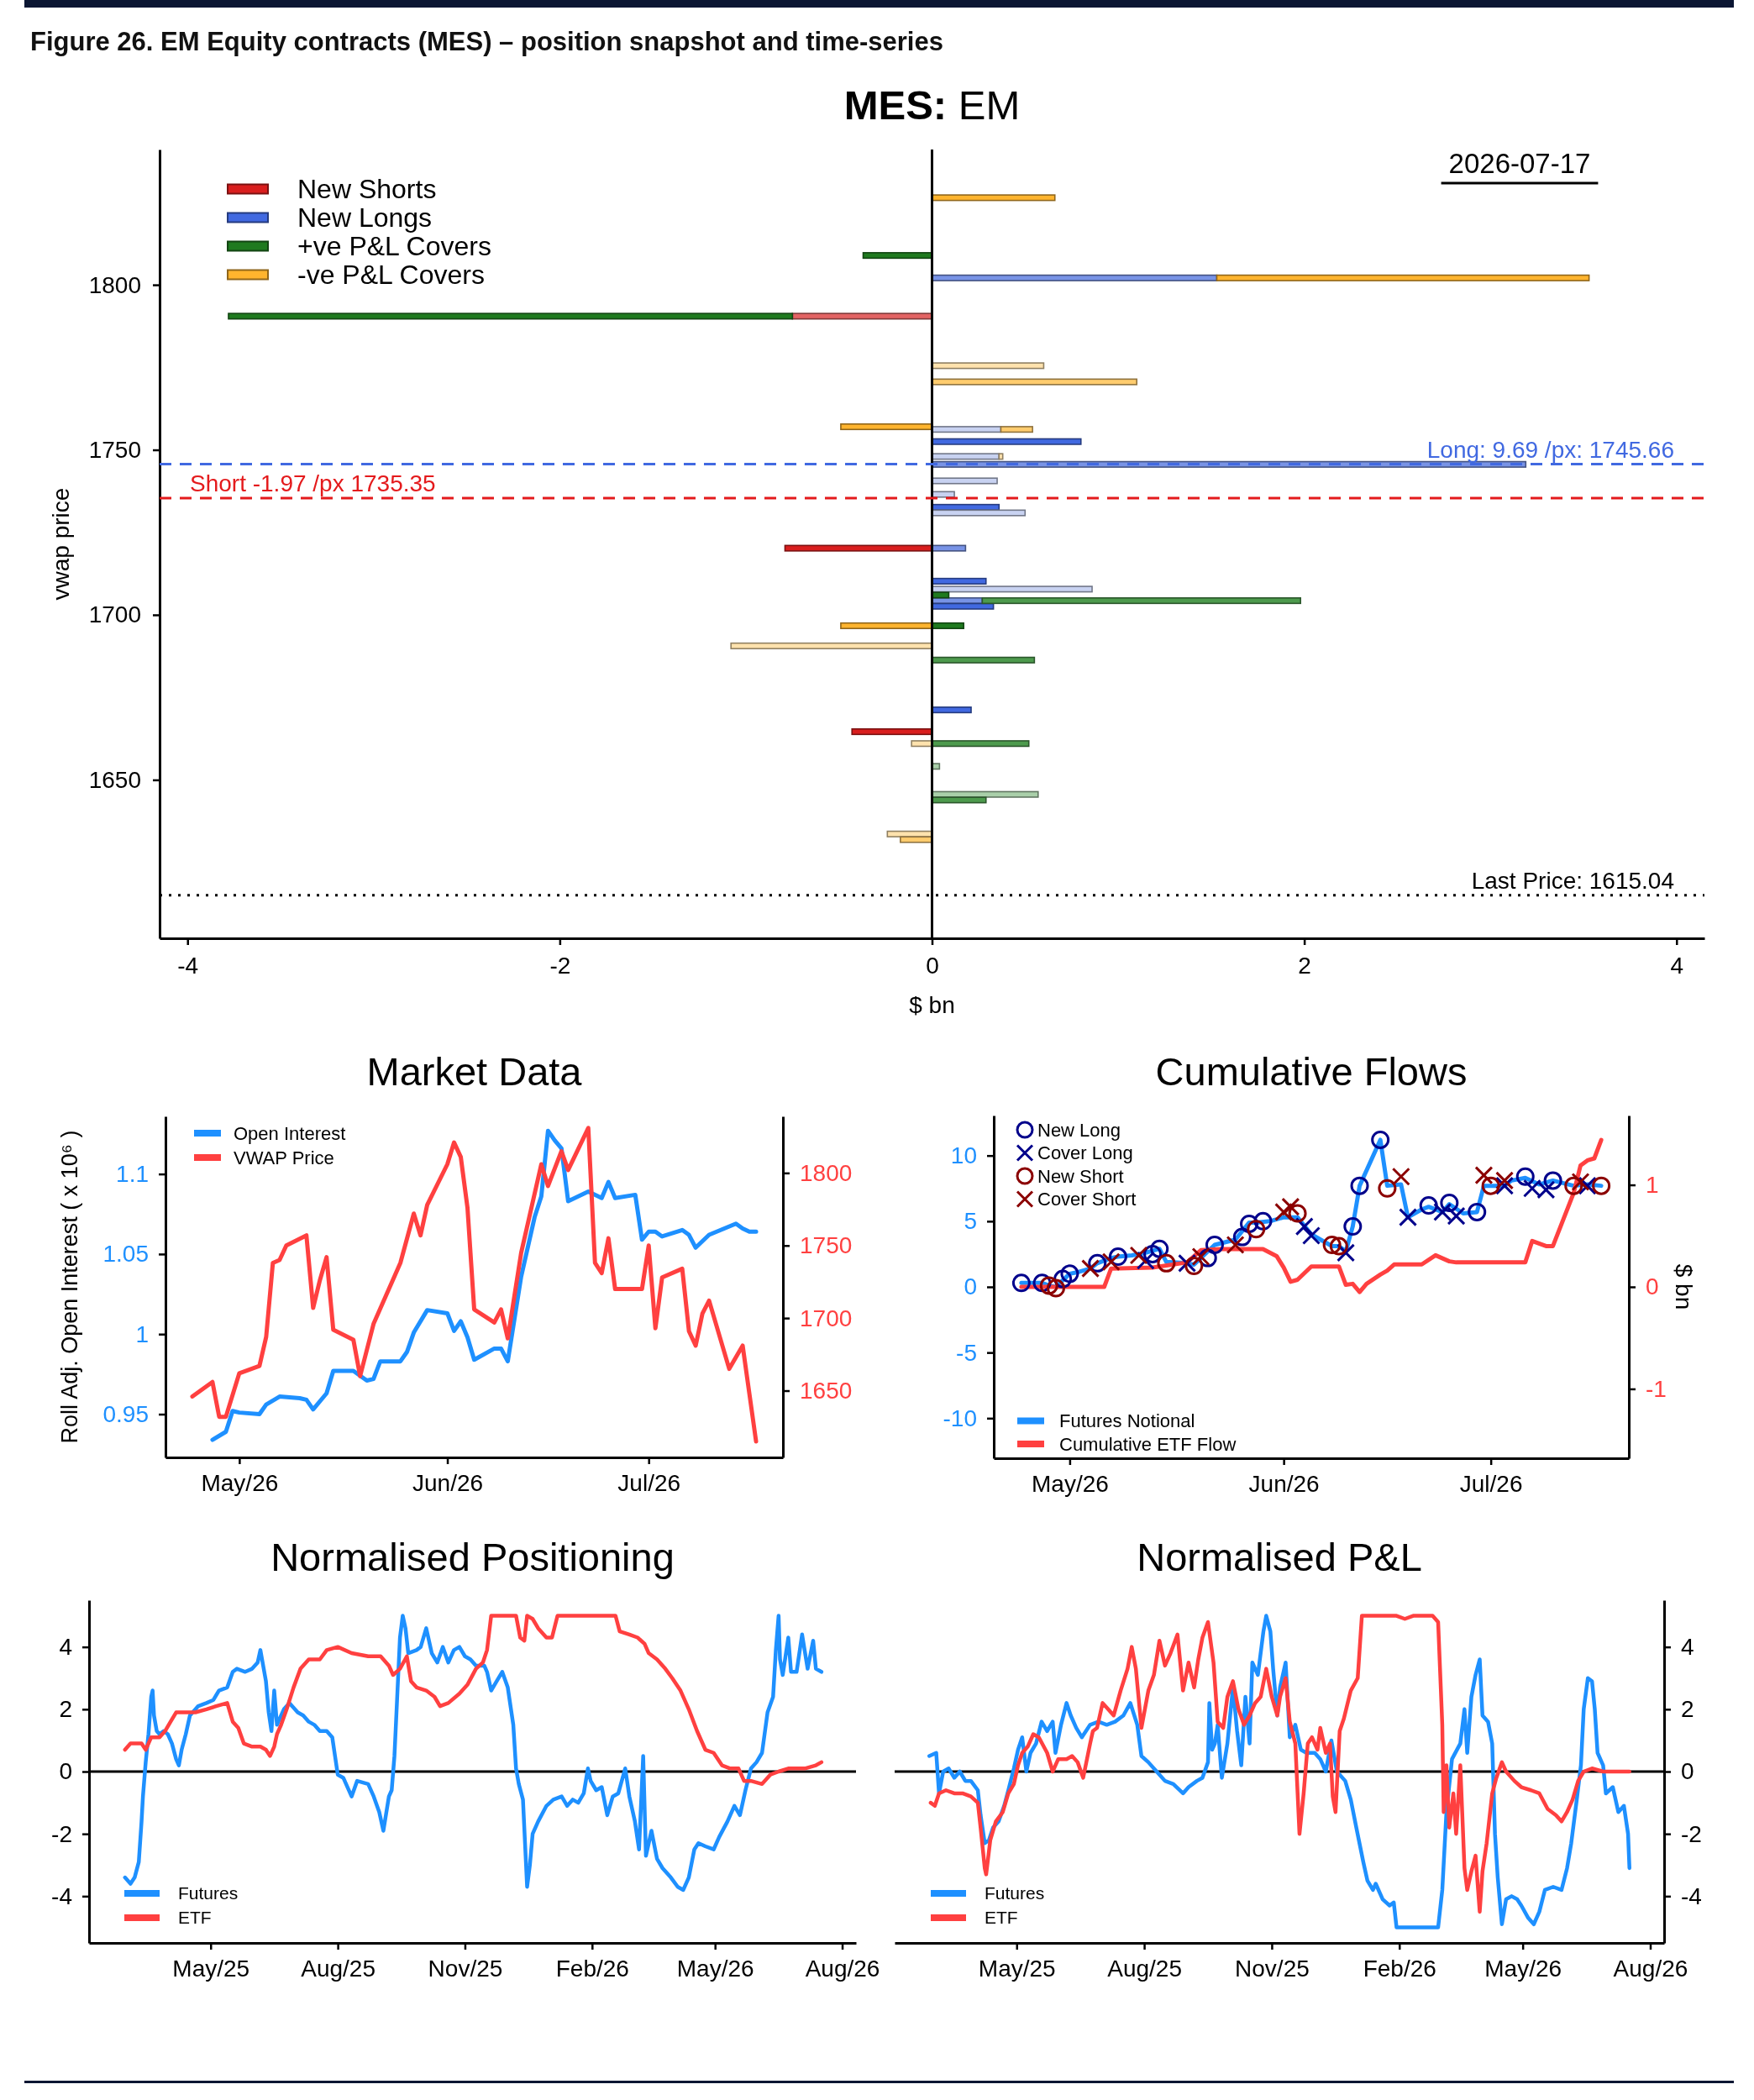 This screenshot has width=1754, height=2100. I want to click on x-tick-label: -2, so click(560, 965).